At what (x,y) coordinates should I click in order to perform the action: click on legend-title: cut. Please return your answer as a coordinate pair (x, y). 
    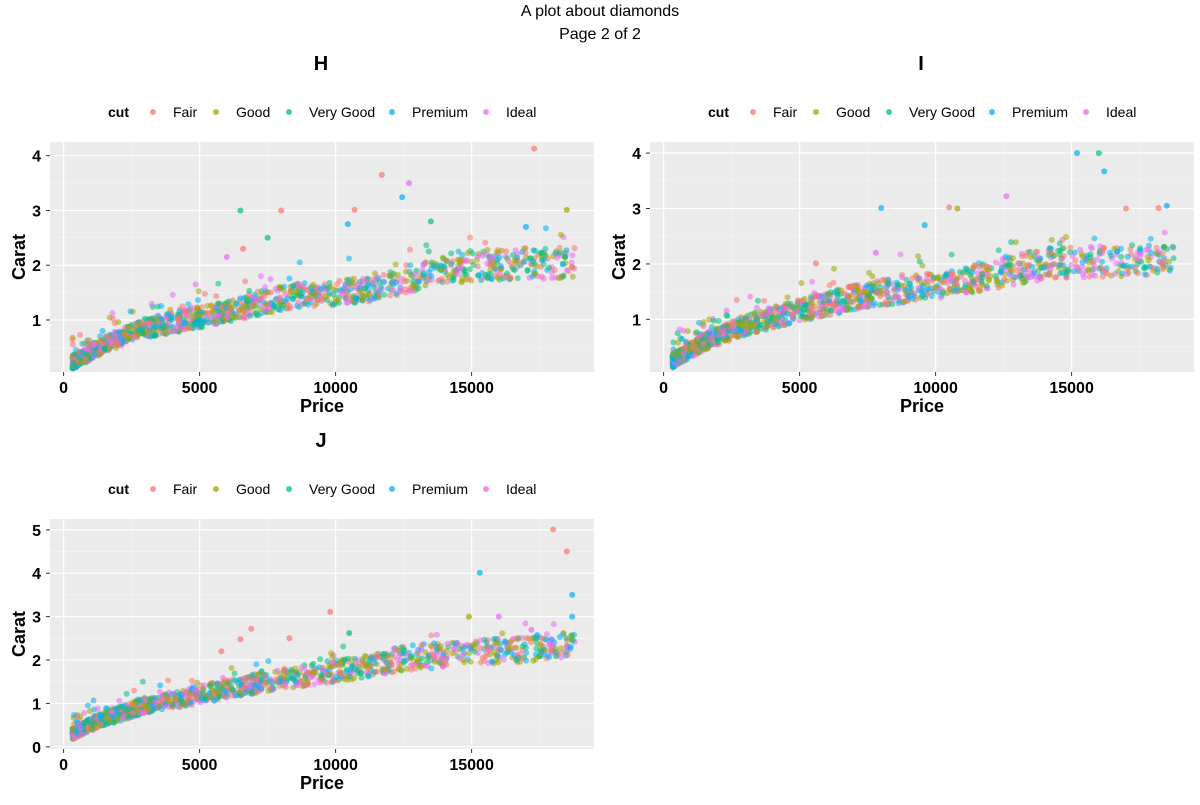
    Looking at the image, I should click on (118, 112).